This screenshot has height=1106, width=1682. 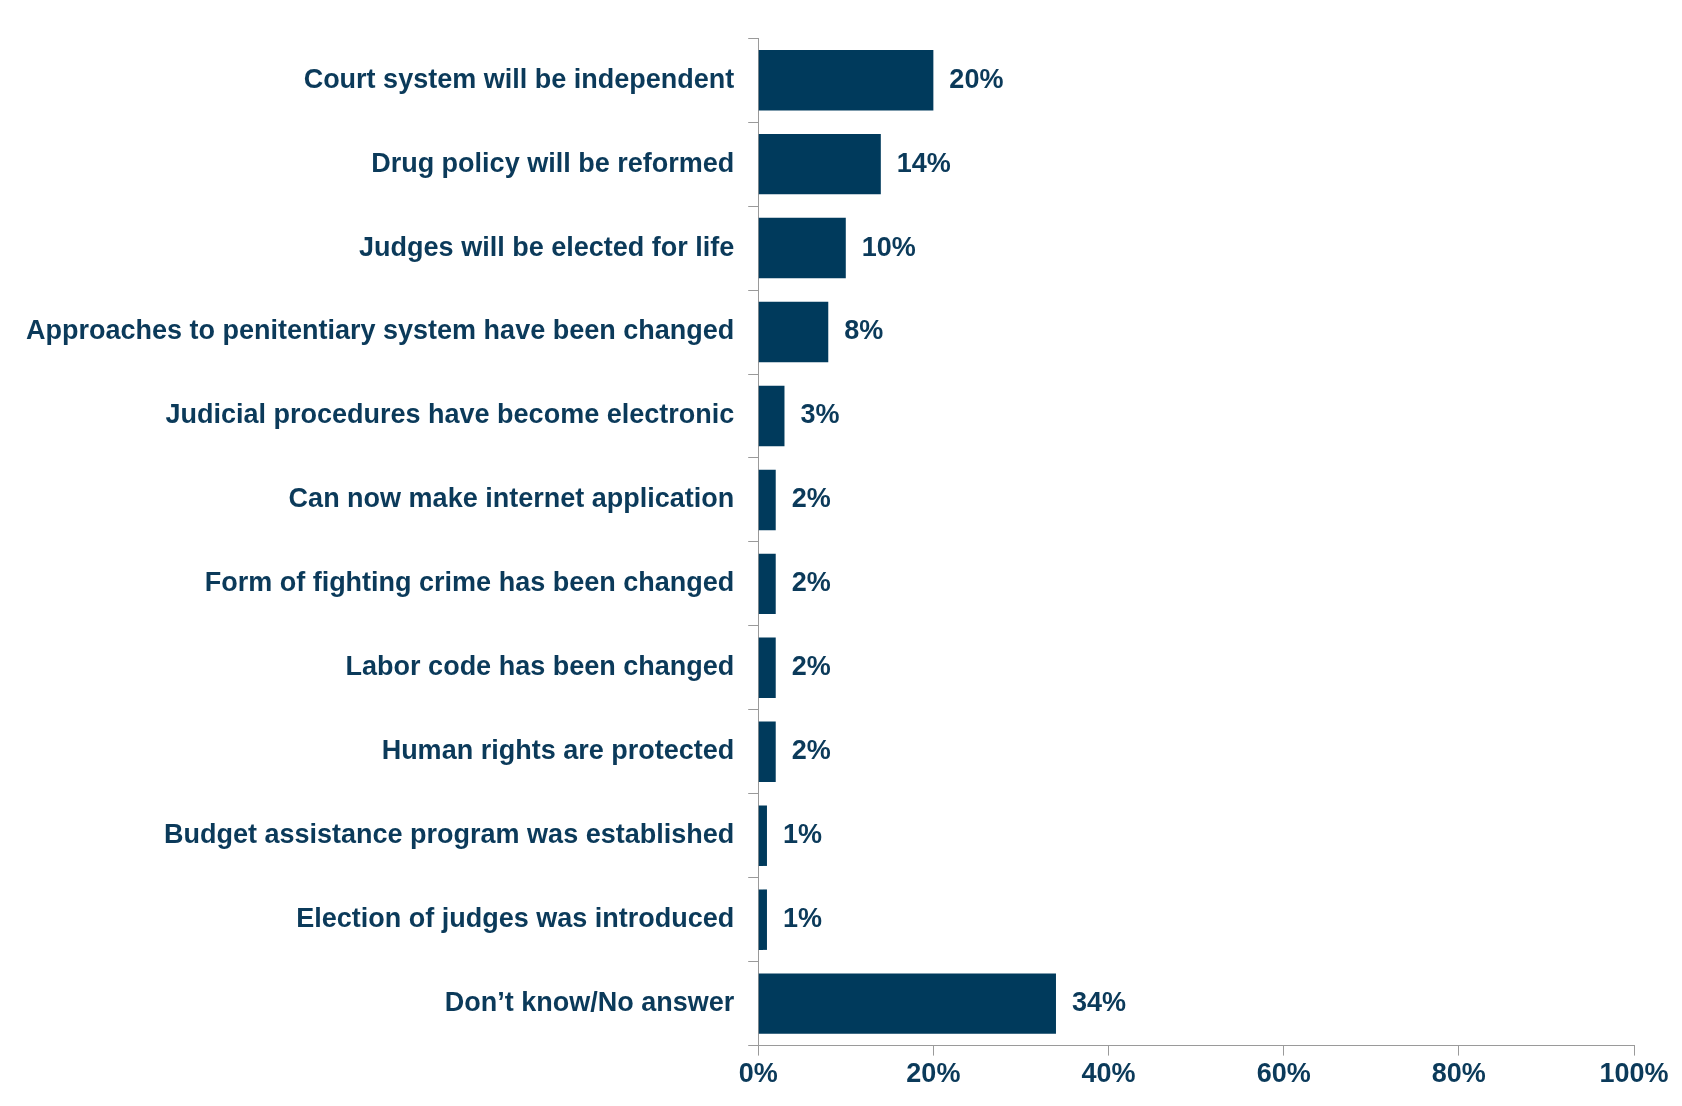 I want to click on x-tick-label: 100%, so click(x=1634, y=1073).